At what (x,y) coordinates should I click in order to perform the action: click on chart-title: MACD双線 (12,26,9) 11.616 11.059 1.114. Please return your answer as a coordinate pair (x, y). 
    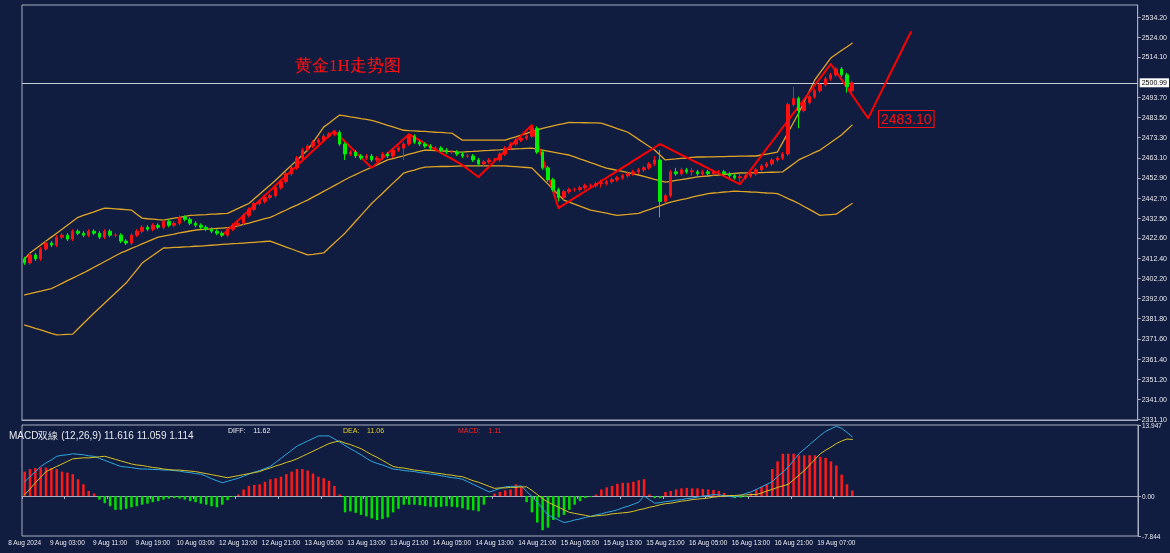
    Looking at the image, I should click on (101, 435).